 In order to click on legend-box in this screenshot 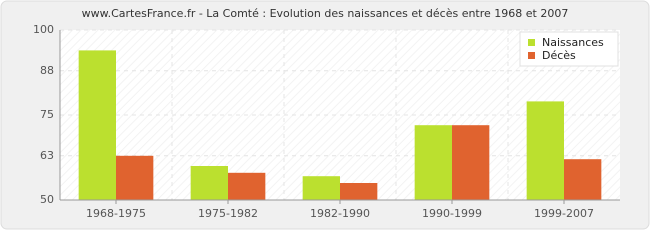, I will do `click(569, 49)`.